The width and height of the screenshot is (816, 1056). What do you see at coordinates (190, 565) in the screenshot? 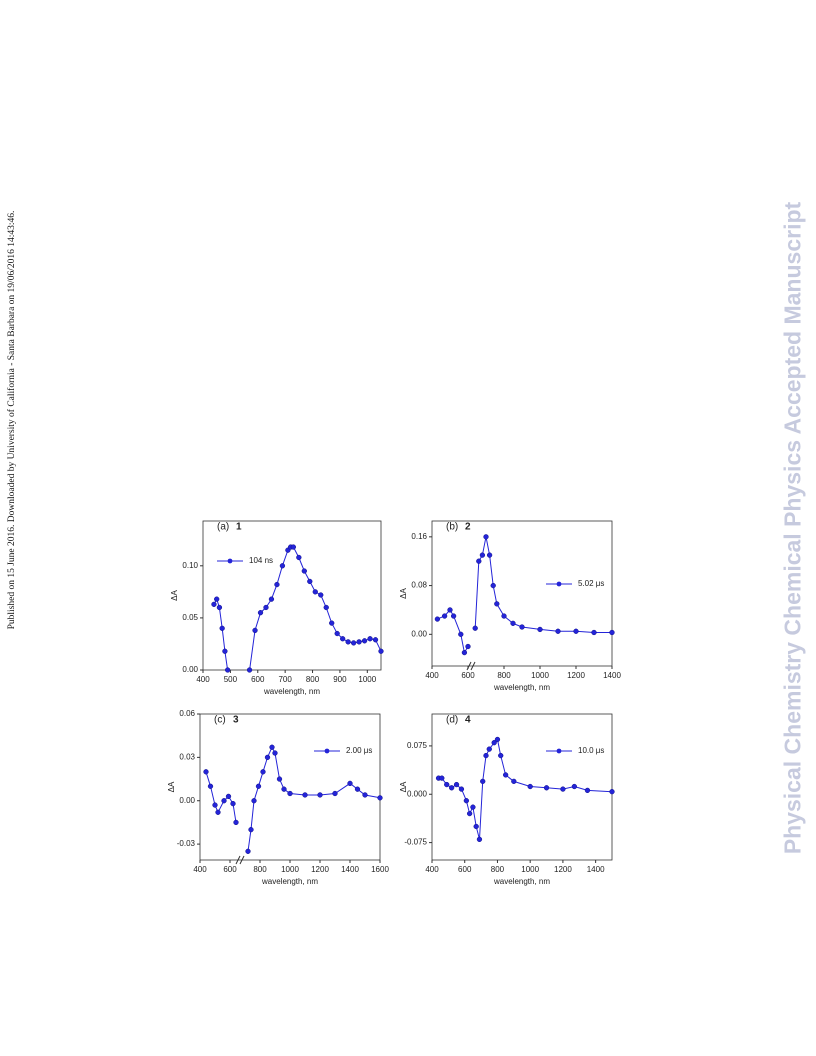
I see `y-tick-label: 0.10` at bounding box center [190, 565].